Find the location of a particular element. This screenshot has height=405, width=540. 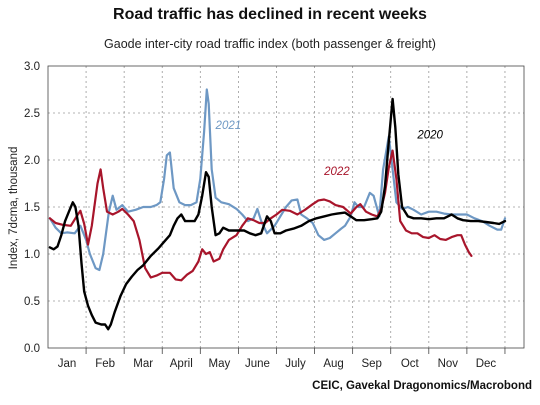

series-label-2020: 2020 is located at coordinates (429, 135).